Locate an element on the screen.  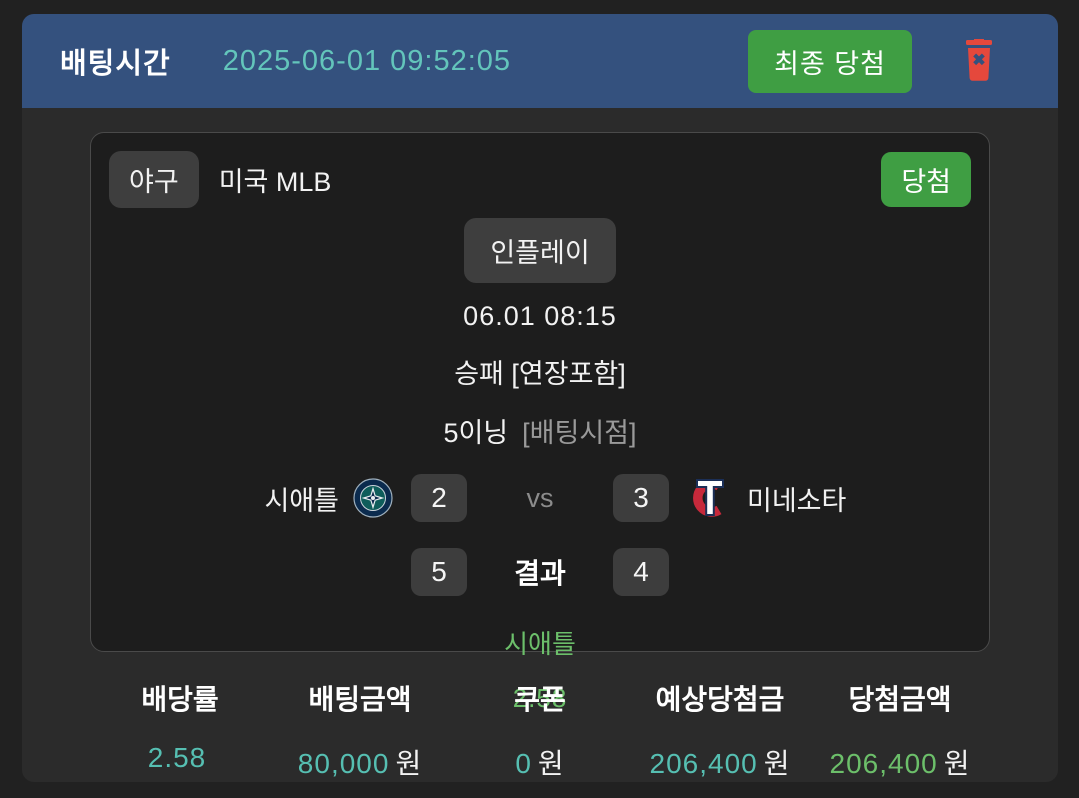
home-team-cell: 시애틀 is located at coordinates (328, 498).